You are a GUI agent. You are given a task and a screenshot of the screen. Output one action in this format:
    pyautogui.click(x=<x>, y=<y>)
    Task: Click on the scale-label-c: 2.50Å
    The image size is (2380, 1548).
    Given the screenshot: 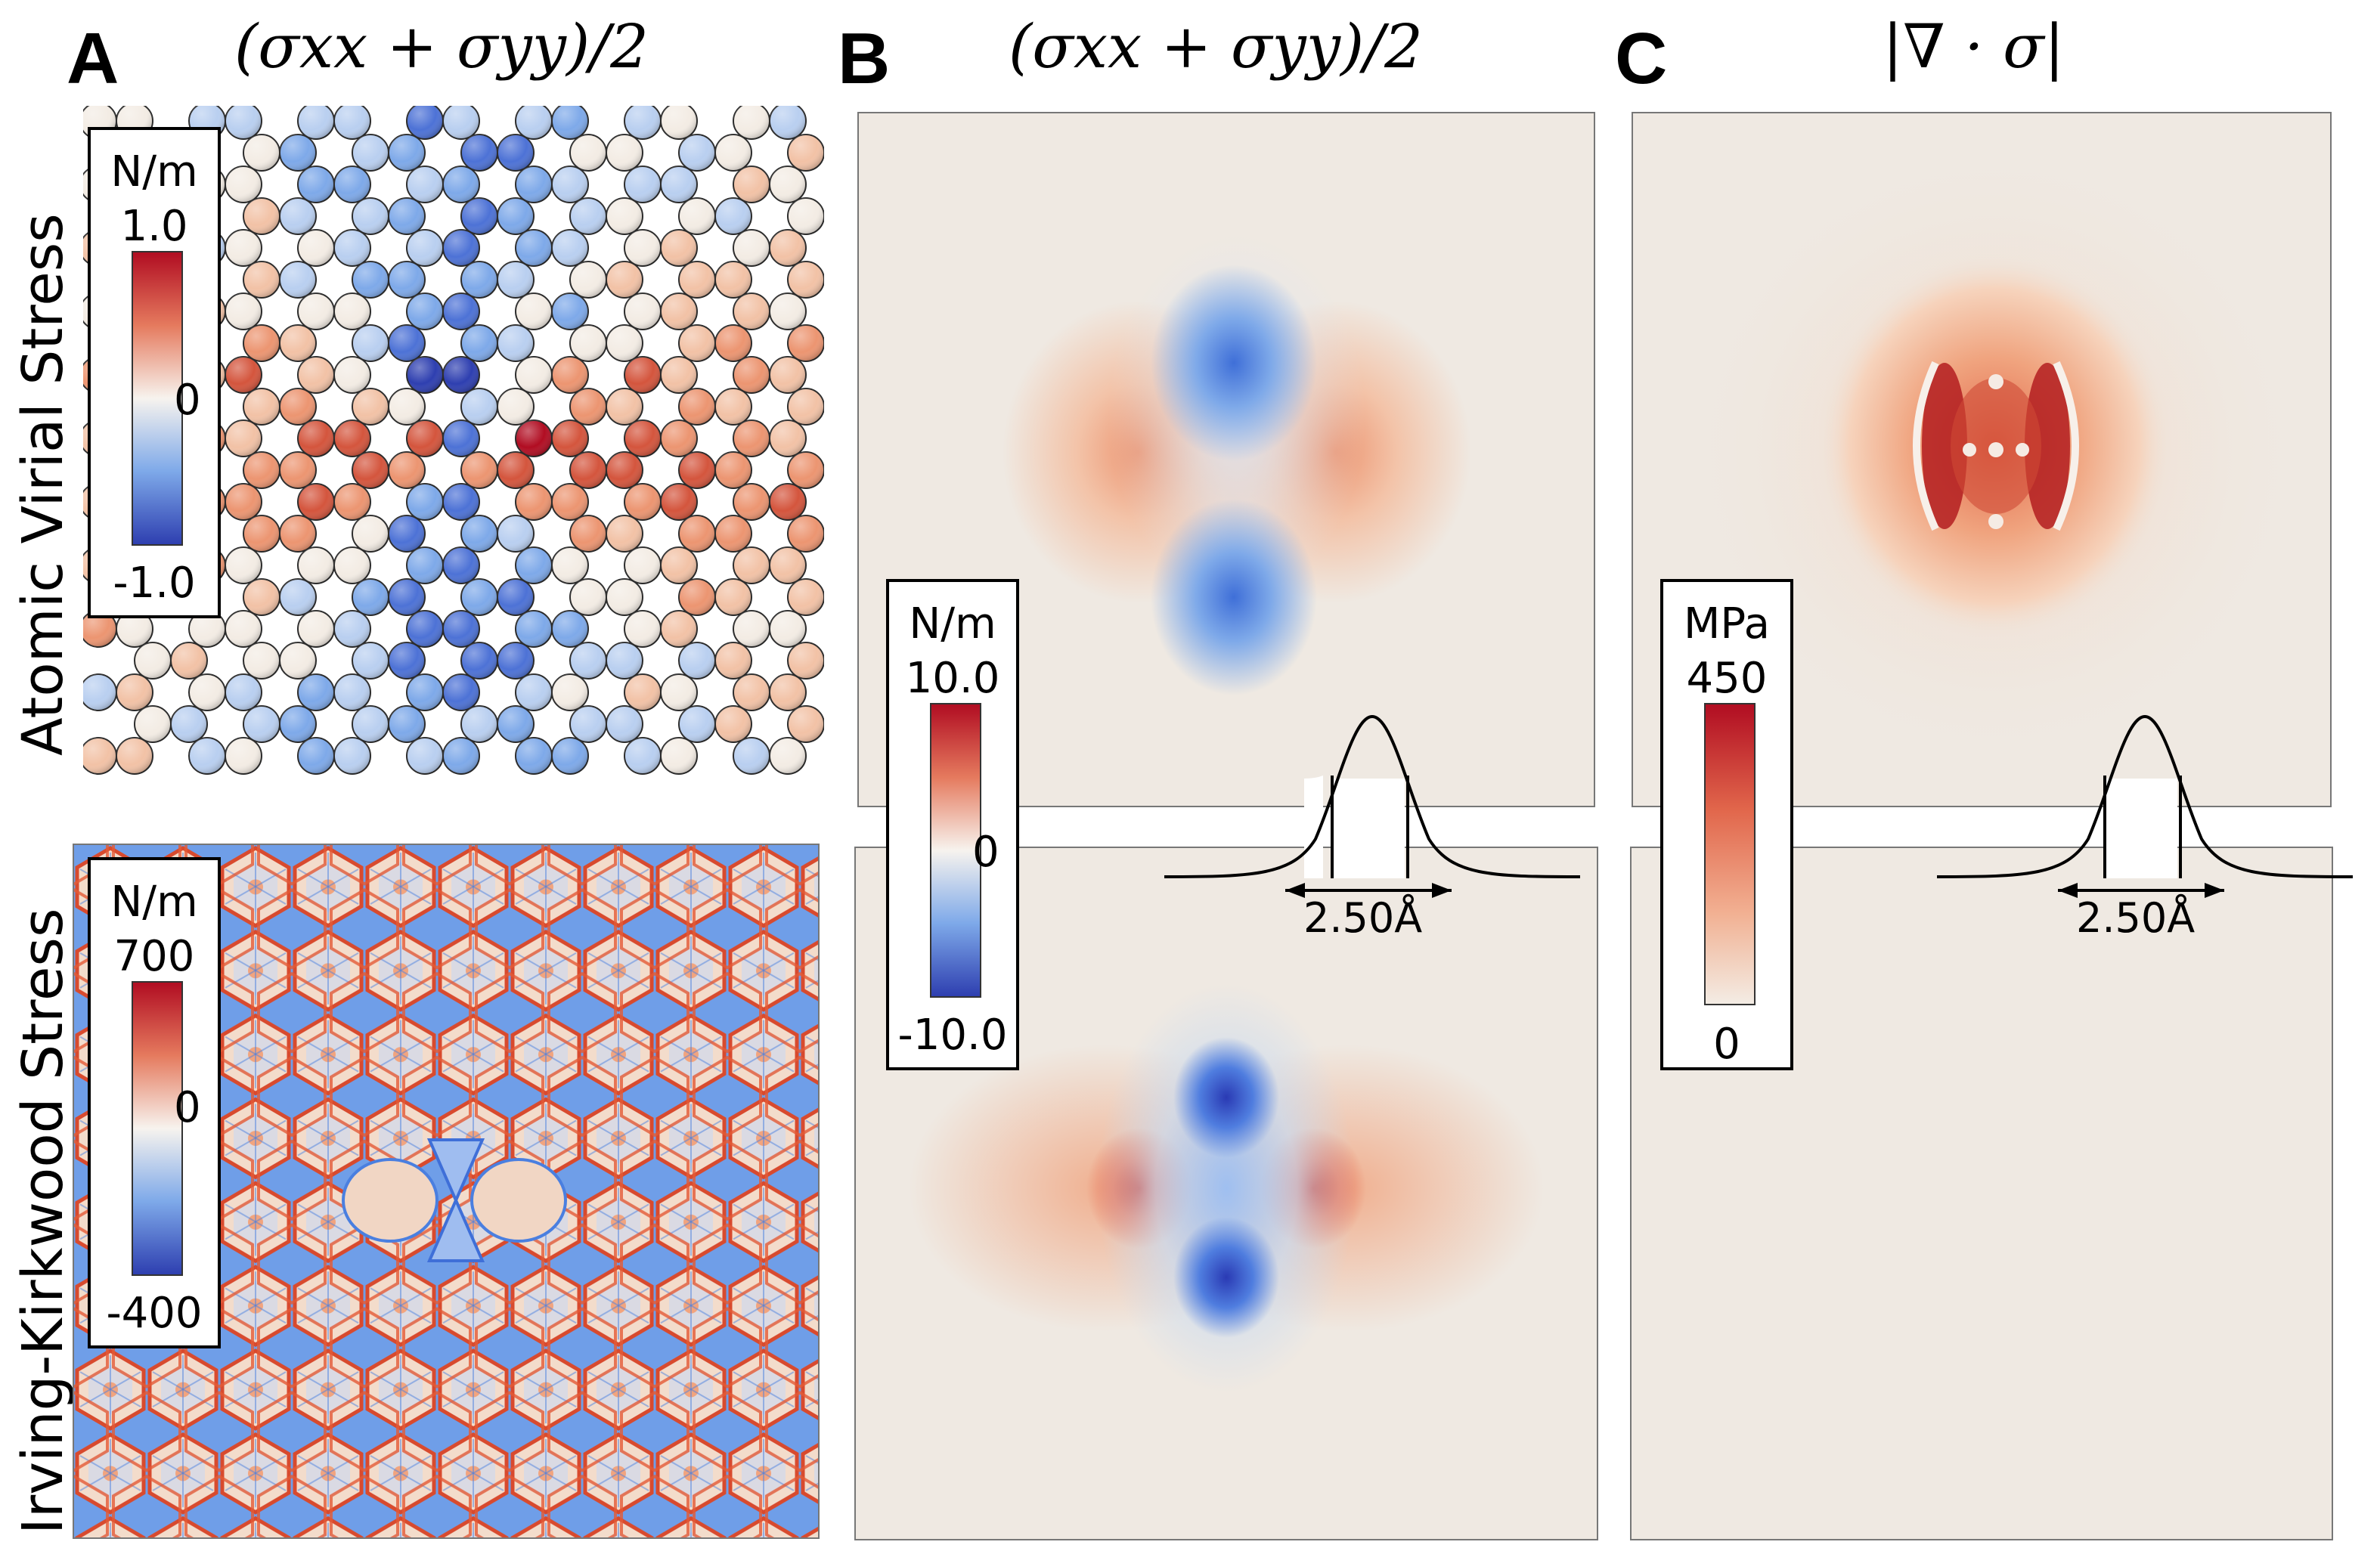 What is the action you would take?
    pyautogui.click(x=2136, y=918)
    